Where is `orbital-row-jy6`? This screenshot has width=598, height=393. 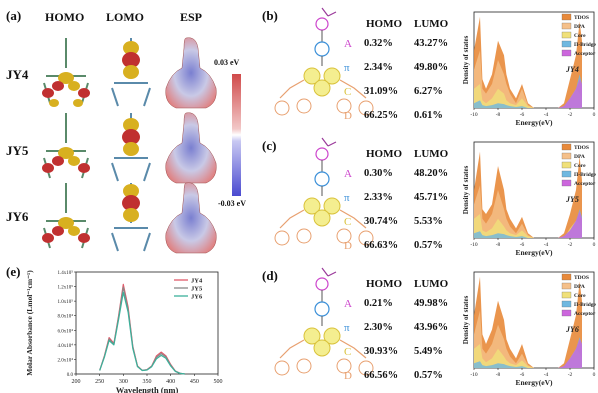
orbital-row-jy6 is located at coordinates (129, 218).